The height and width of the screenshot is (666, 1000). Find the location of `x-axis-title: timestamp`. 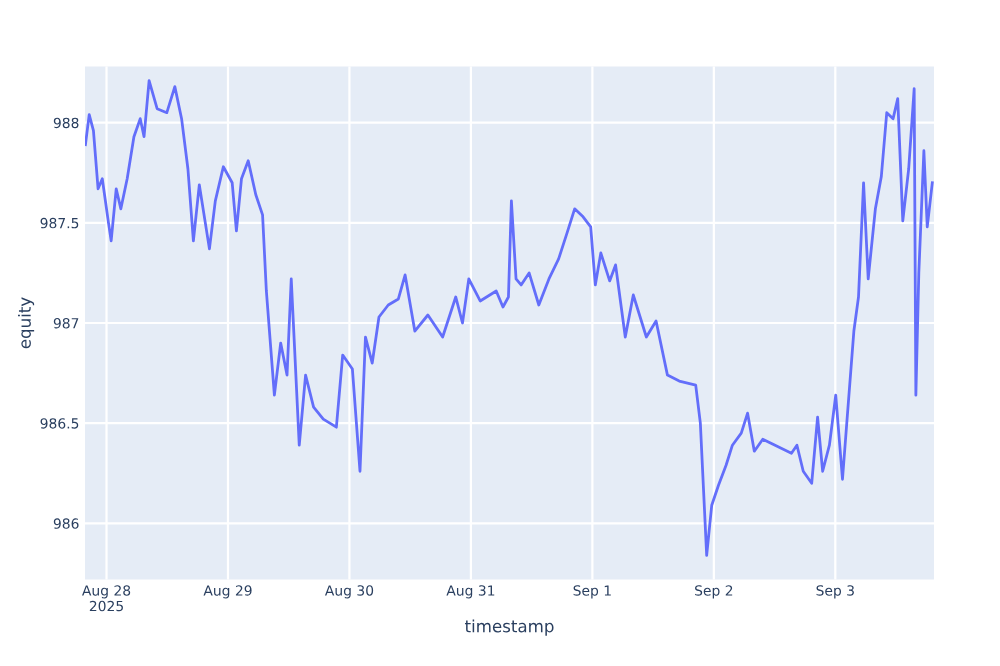

x-axis-title: timestamp is located at coordinates (509, 627).